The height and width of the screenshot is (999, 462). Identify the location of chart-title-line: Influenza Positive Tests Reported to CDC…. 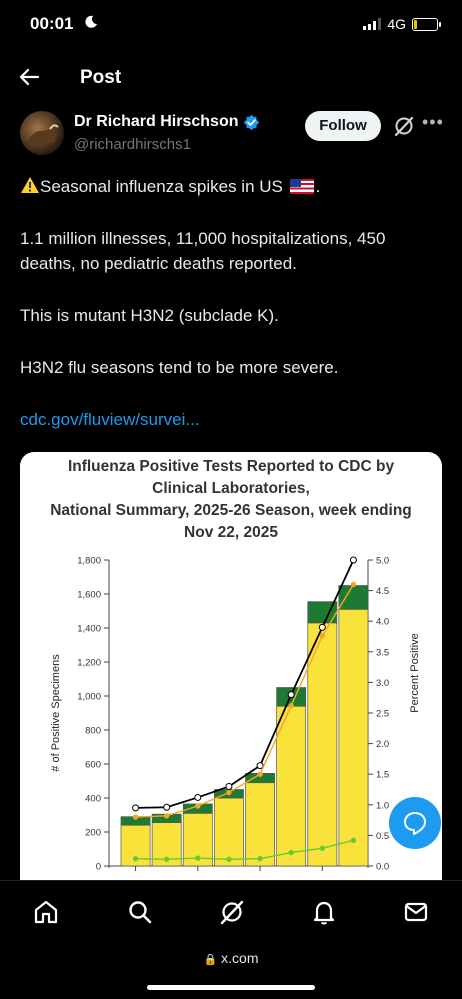
(231, 466).